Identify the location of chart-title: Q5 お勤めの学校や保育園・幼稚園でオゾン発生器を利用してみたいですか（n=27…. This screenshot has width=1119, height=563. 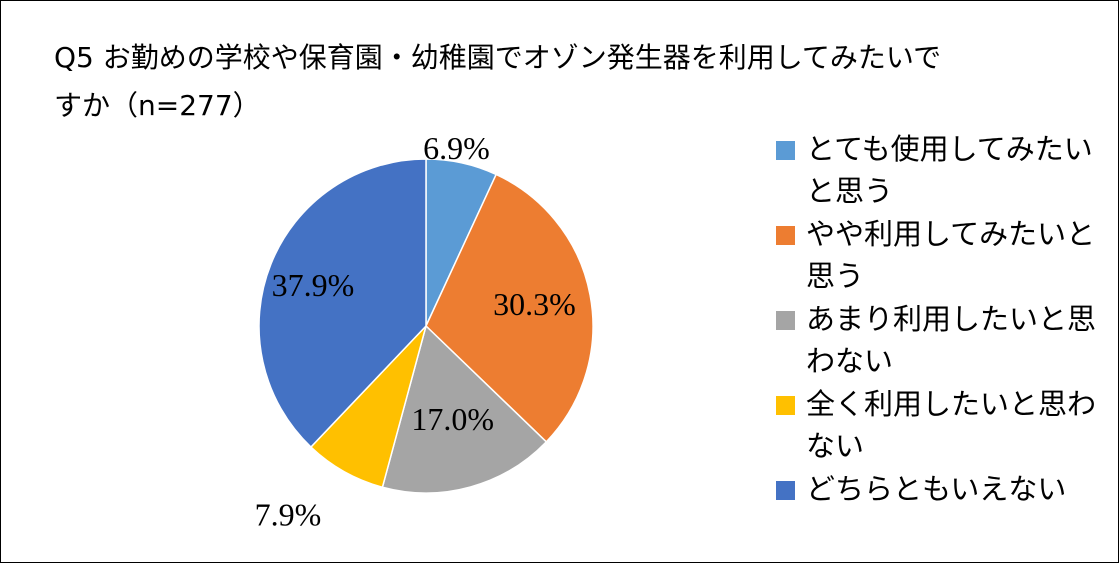
(498, 81).